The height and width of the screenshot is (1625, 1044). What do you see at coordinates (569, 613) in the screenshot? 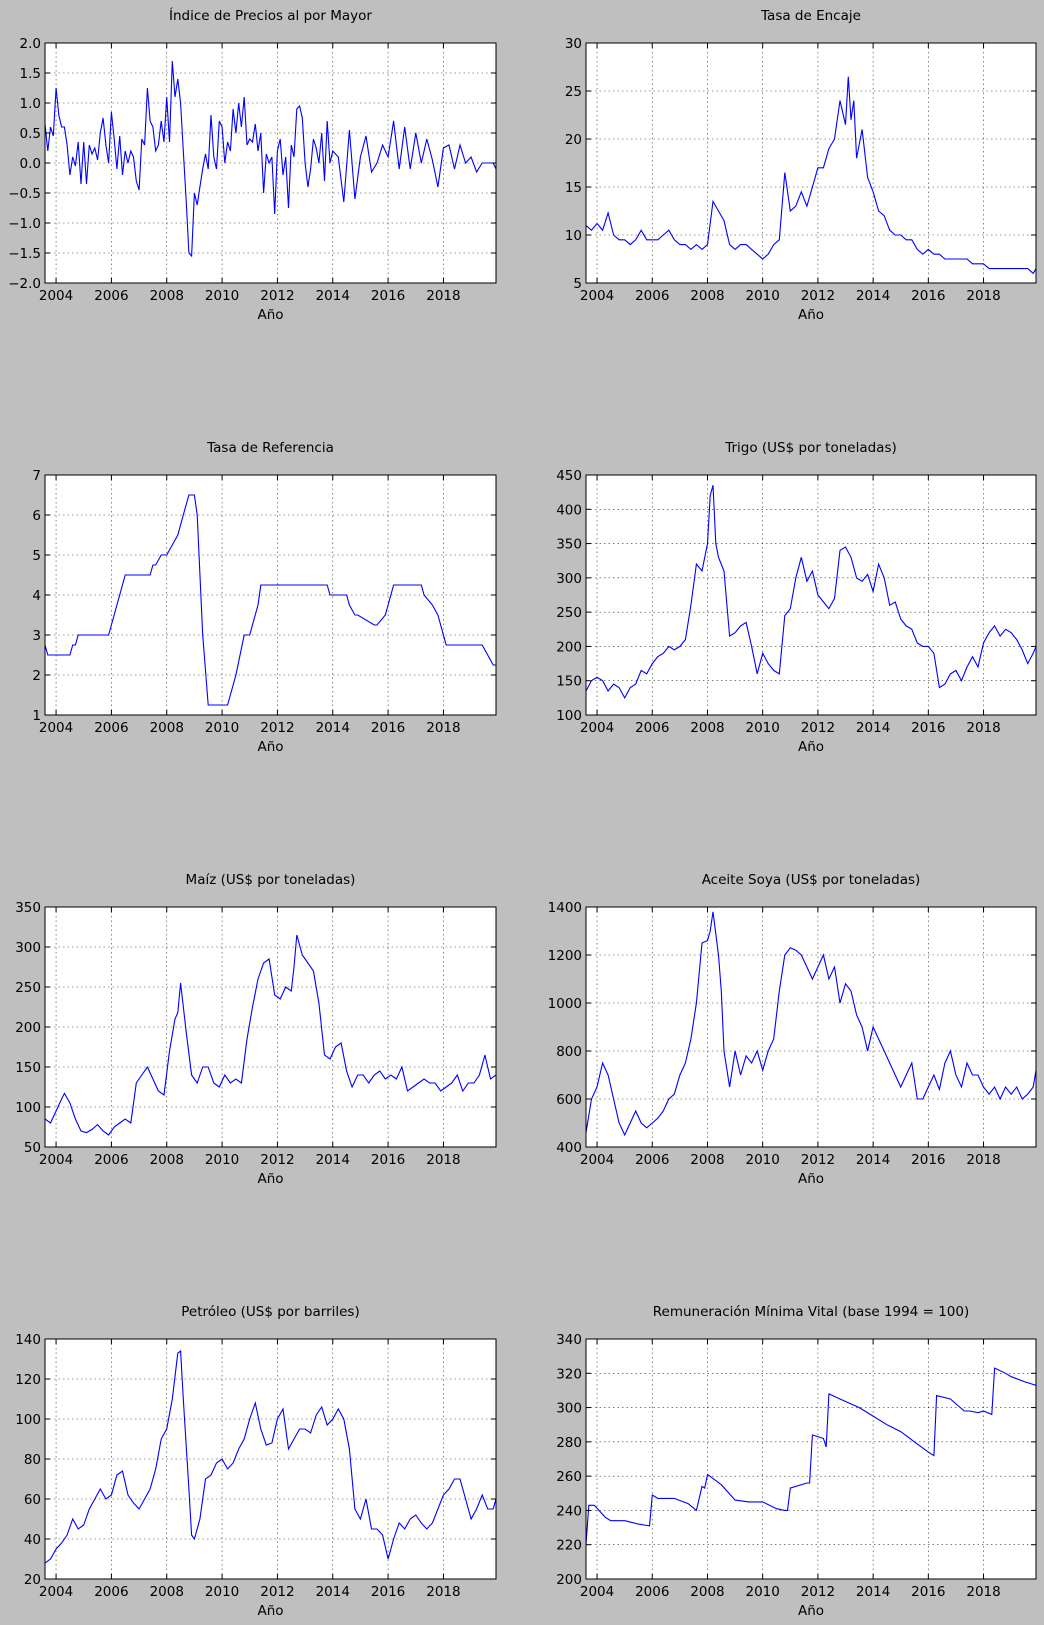
I see `y-tick-label: 250` at bounding box center [569, 613].